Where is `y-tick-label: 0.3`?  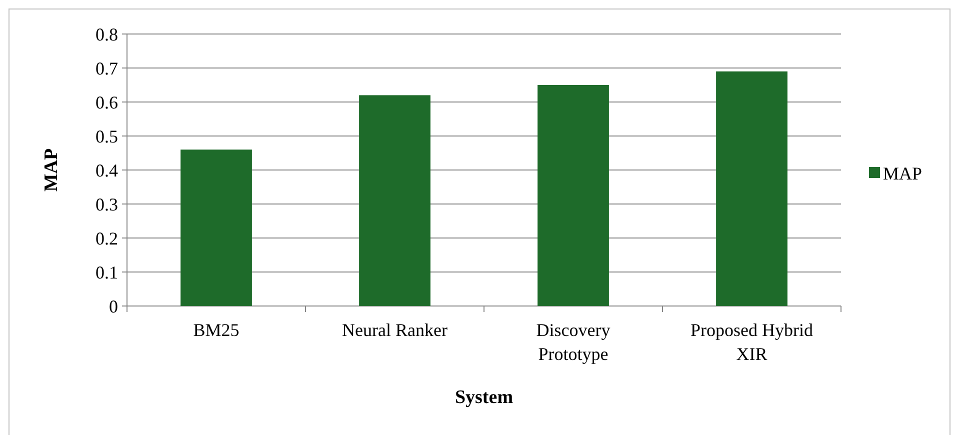
y-tick-label: 0.3 is located at coordinates (107, 204).